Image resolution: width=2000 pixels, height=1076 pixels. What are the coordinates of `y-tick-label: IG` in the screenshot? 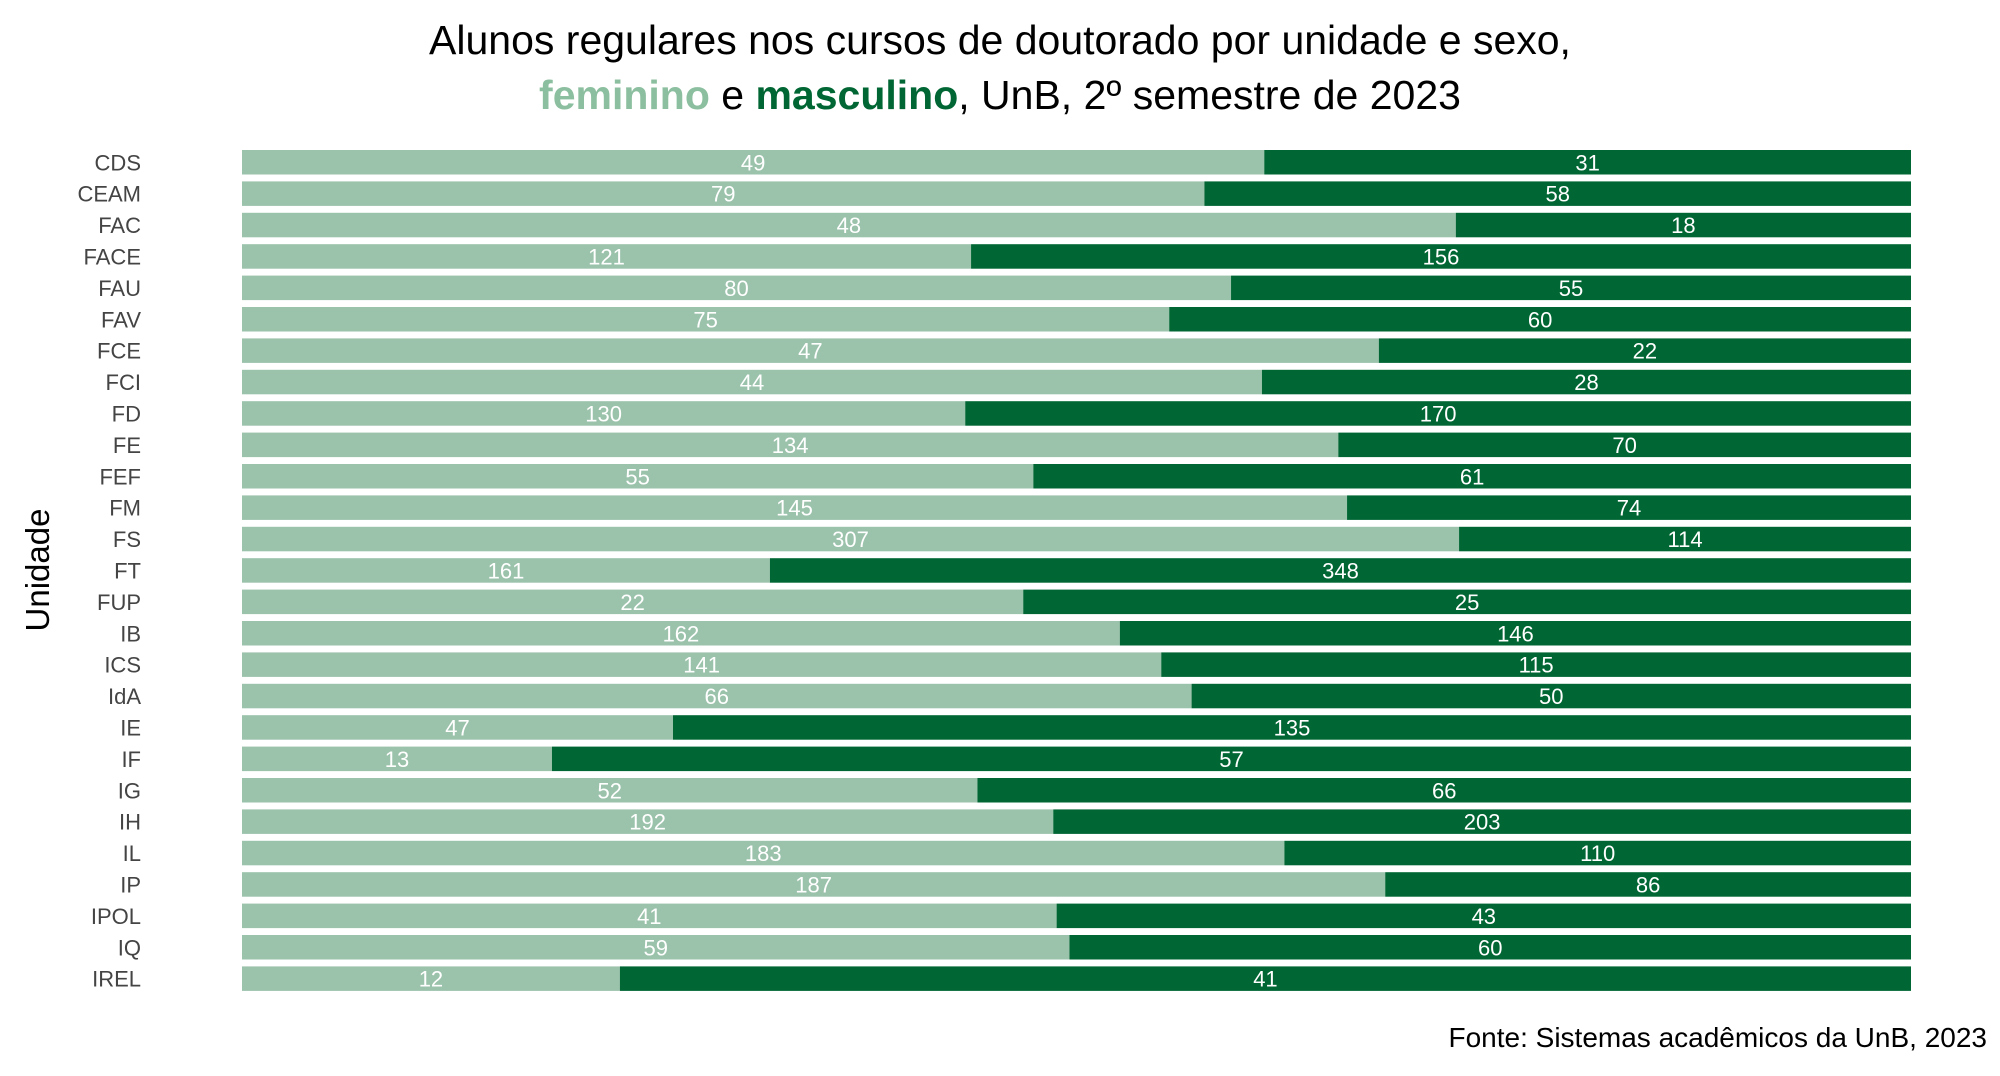 It's located at (129, 790).